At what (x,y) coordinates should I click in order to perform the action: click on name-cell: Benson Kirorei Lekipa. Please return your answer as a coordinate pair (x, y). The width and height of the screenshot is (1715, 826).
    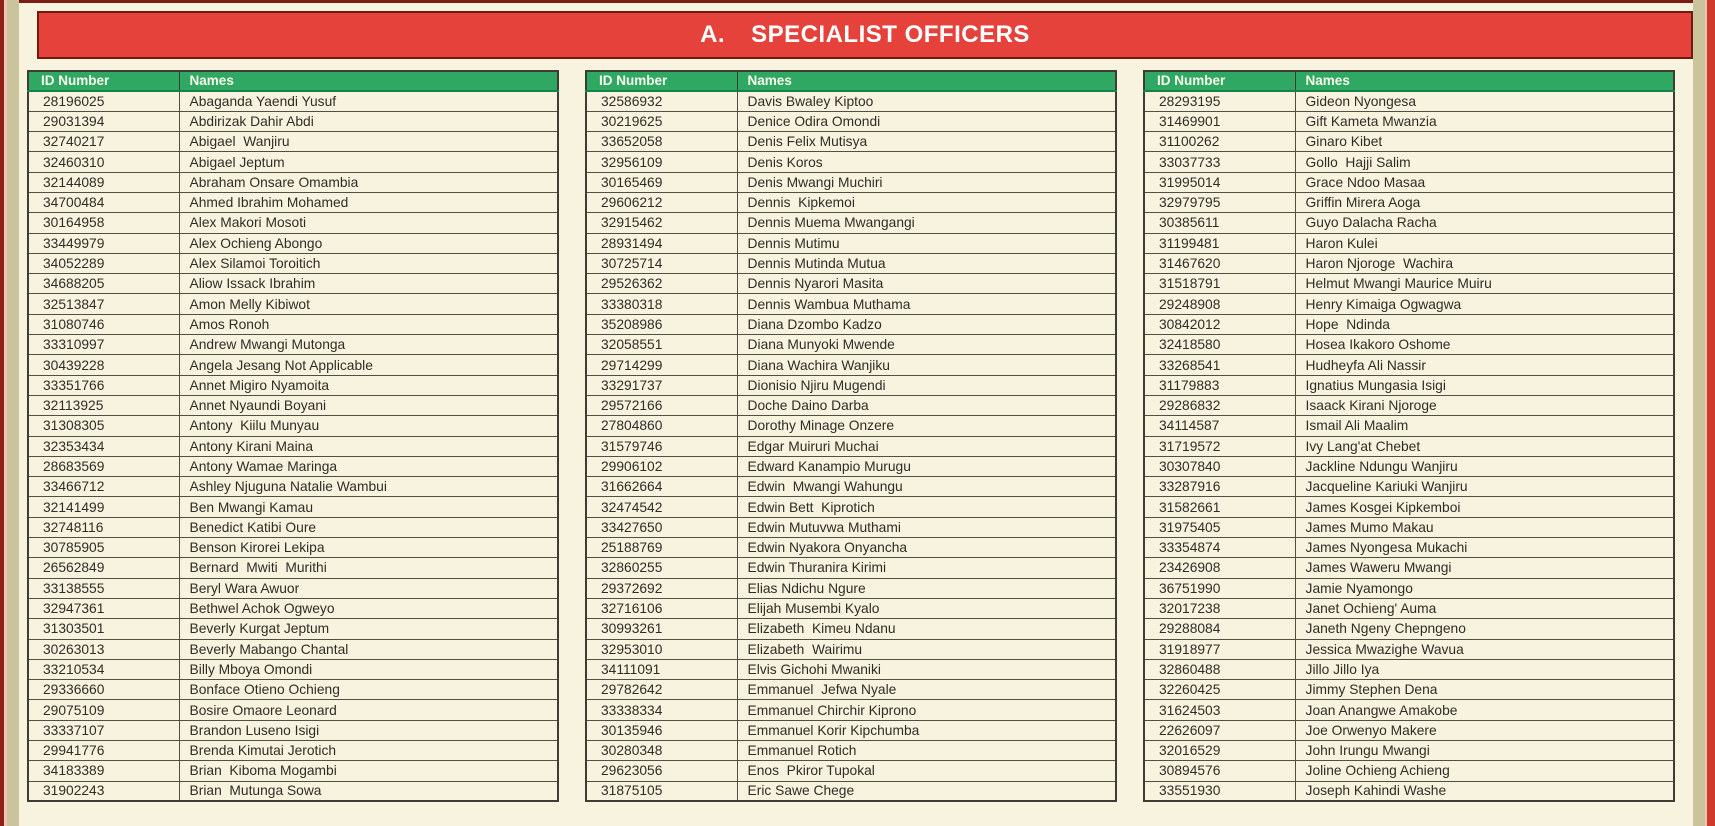
    Looking at the image, I should click on (368, 548).